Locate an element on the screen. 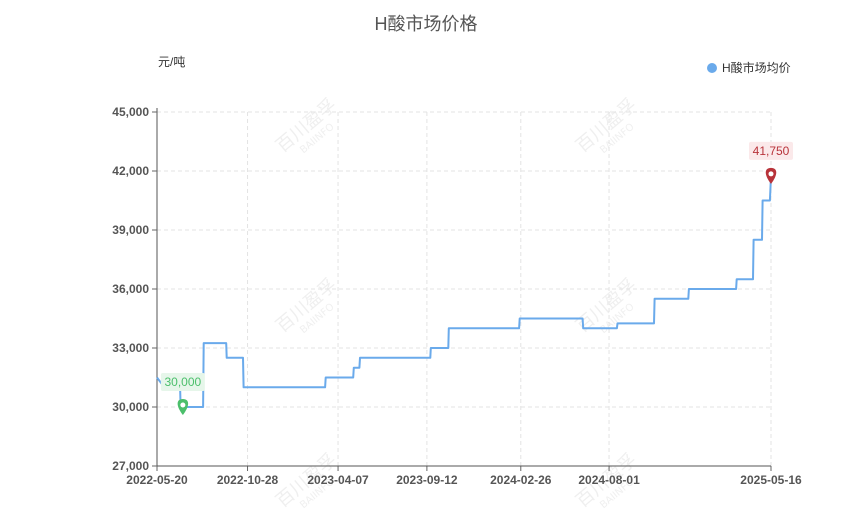 This screenshot has height=509, width=852. x-tick-label: 2024-02-26 is located at coordinates (521, 480).